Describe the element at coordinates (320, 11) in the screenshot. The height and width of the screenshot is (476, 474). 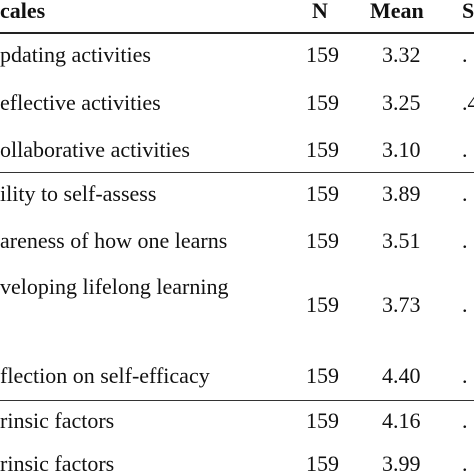
I see `col-header-n: N` at that location.